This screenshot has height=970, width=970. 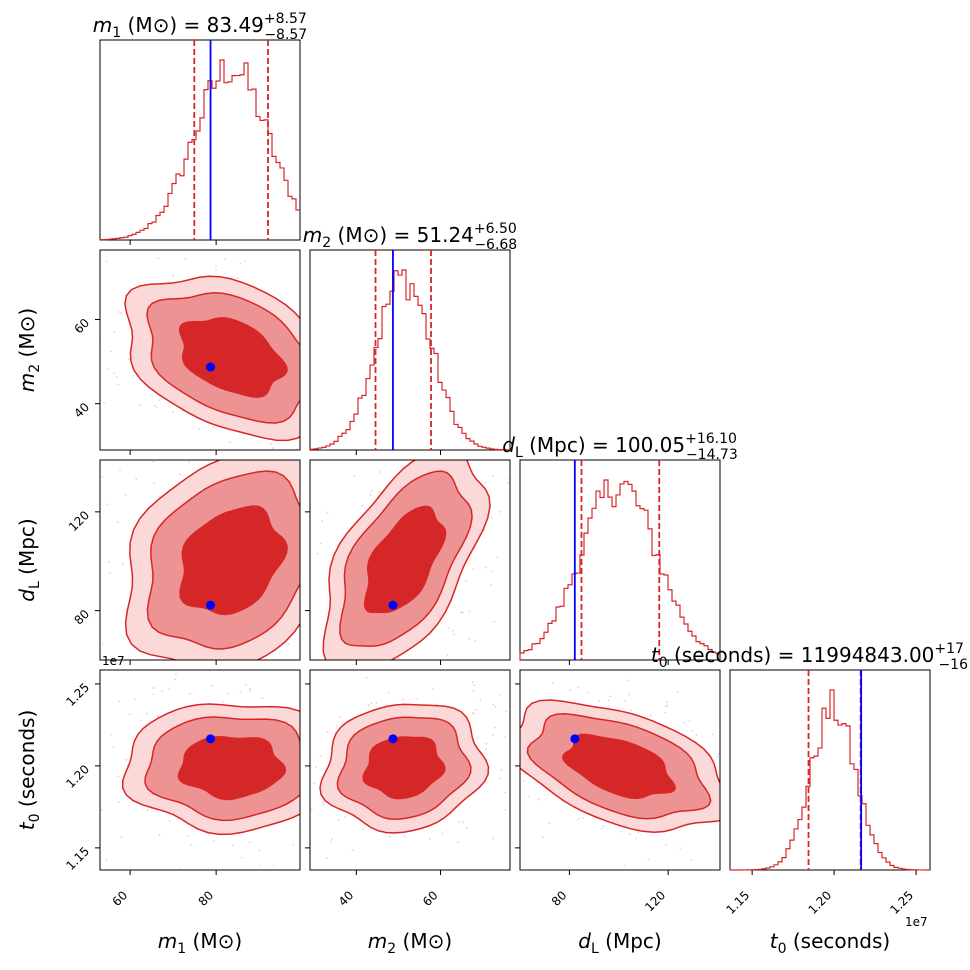 I want to click on offset-label: 1e7, so click(x=916, y=922).